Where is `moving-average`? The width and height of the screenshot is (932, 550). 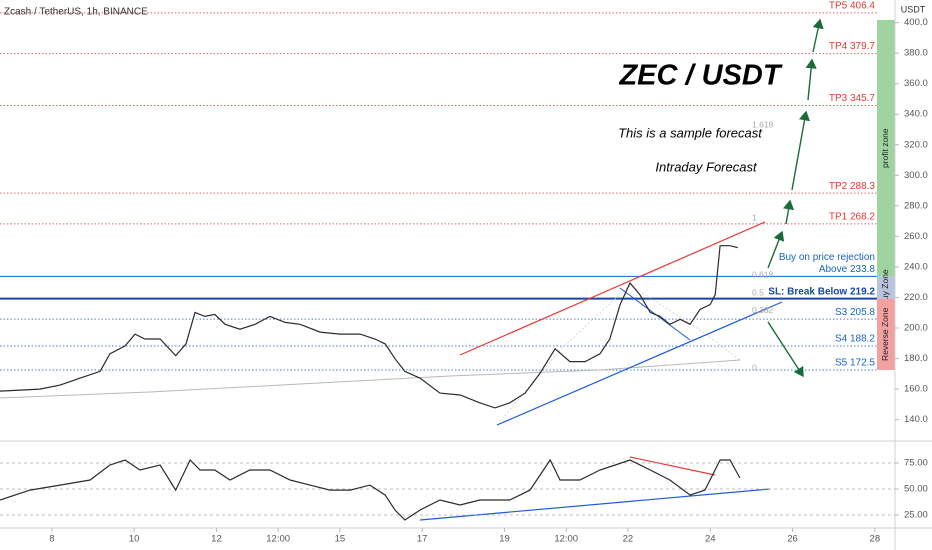
moving-average is located at coordinates (370, 379).